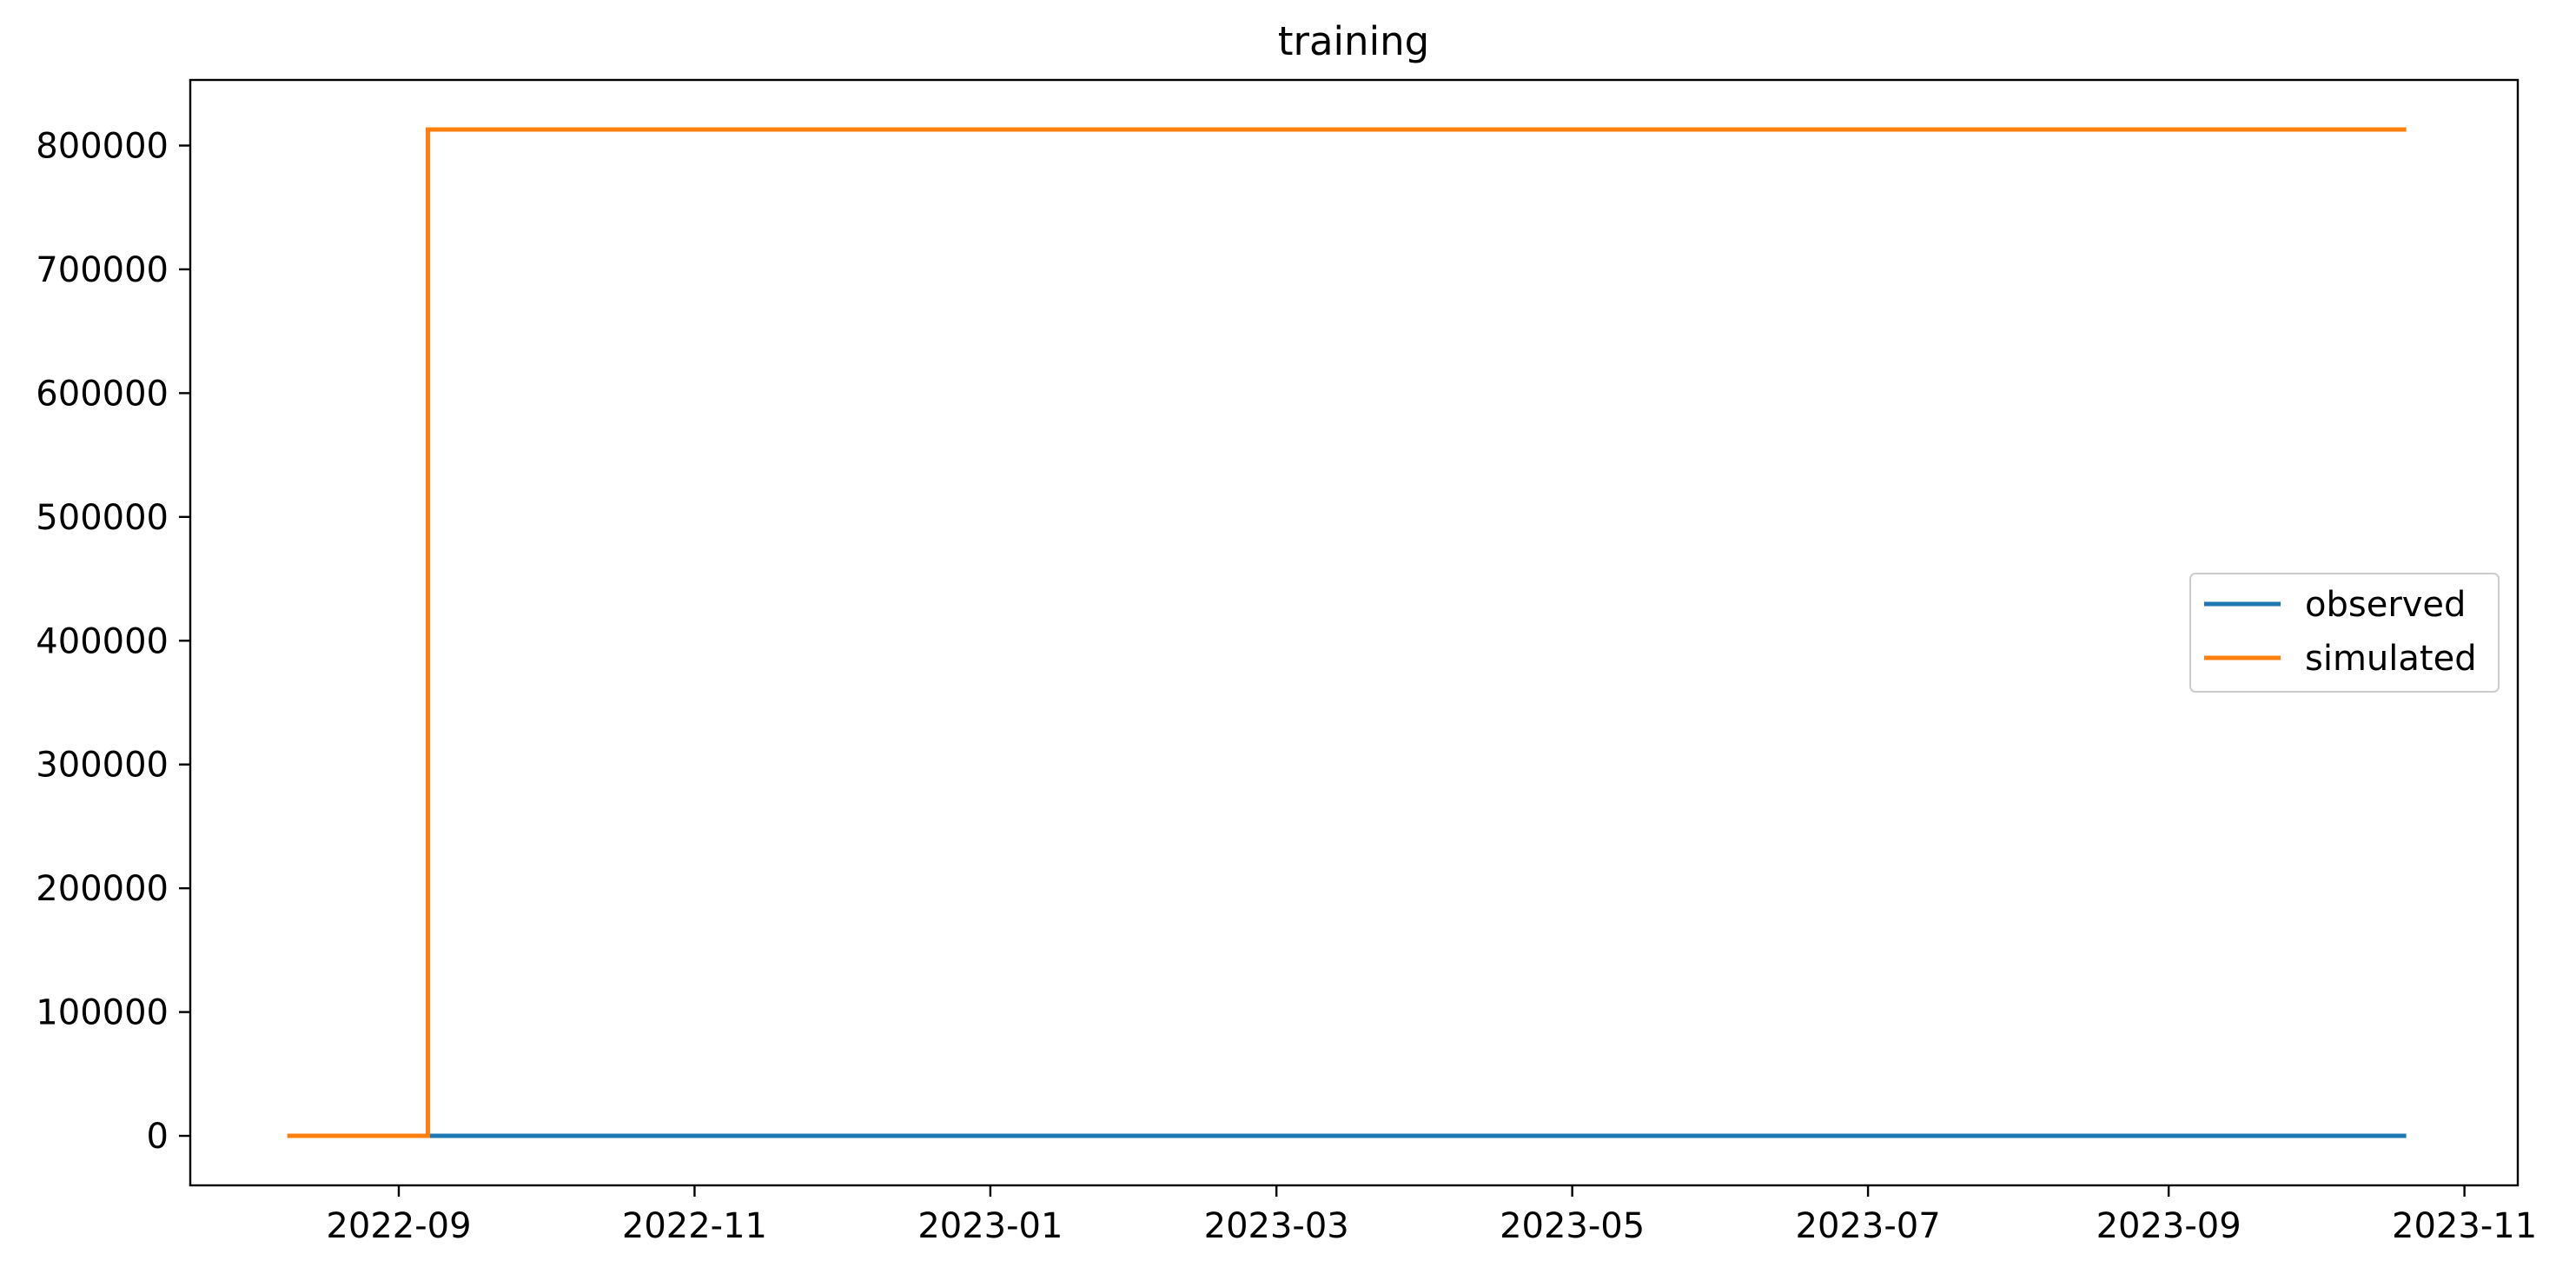  What do you see at coordinates (2464, 1226) in the screenshot?
I see `x-tick-label: 2023-11` at bounding box center [2464, 1226].